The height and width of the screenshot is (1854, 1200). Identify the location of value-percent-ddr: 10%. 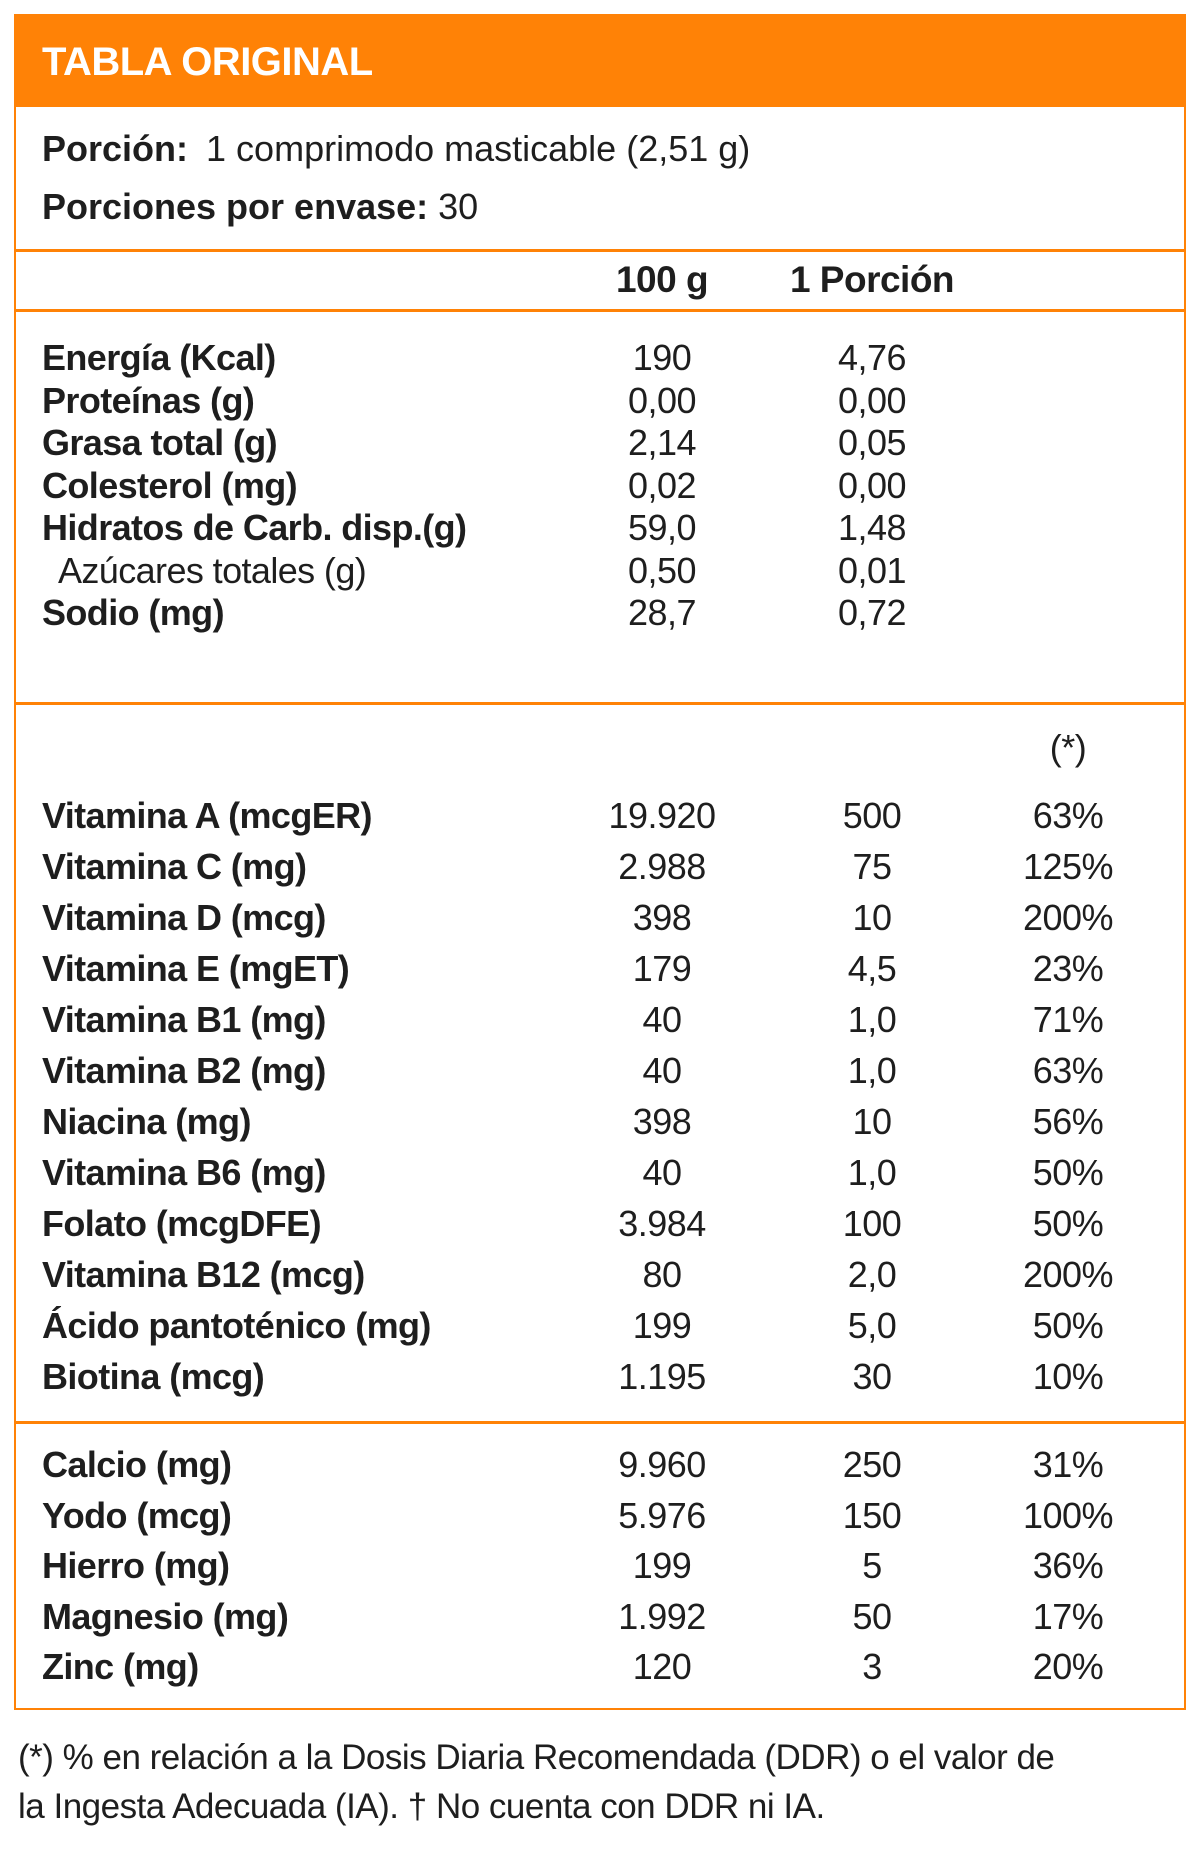
(1068, 1376).